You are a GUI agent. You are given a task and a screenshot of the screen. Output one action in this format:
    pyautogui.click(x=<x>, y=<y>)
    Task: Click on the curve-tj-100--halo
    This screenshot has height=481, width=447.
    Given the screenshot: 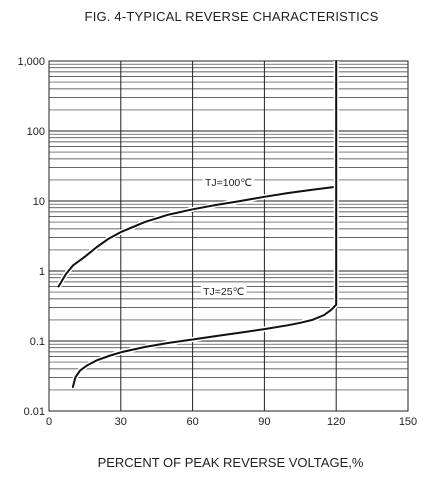 What is the action you would take?
    pyautogui.click(x=196, y=236)
    